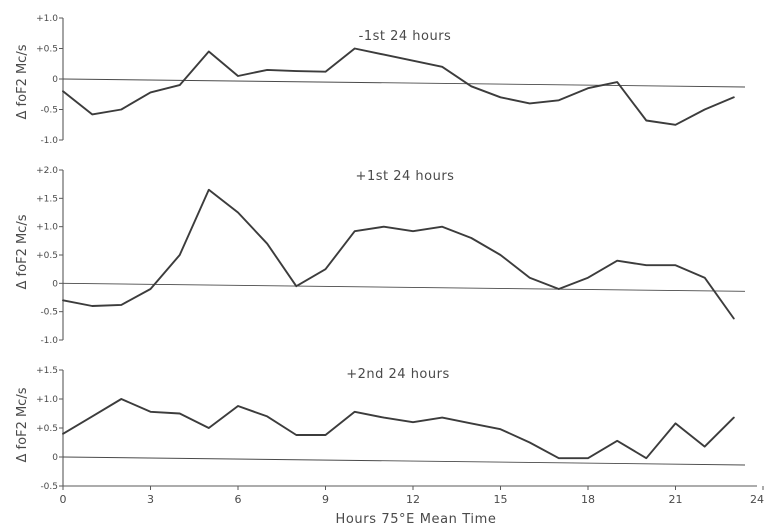  I want to click on x-tick-label: 18, so click(588, 499).